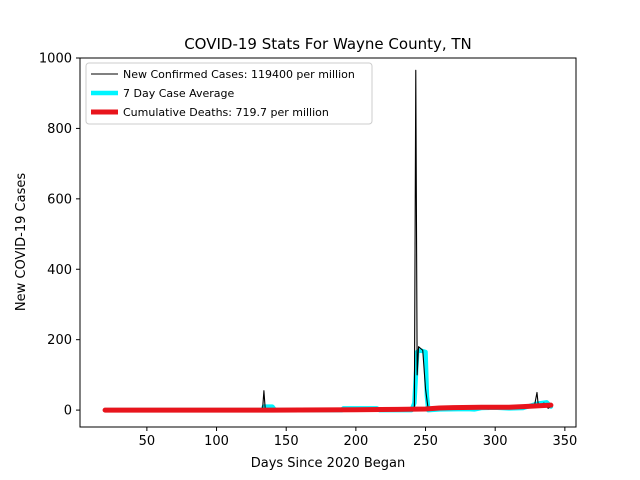  What do you see at coordinates (328, 44) in the screenshot?
I see `chart-title: COVID-19 Stats For Wayne County, TN` at bounding box center [328, 44].